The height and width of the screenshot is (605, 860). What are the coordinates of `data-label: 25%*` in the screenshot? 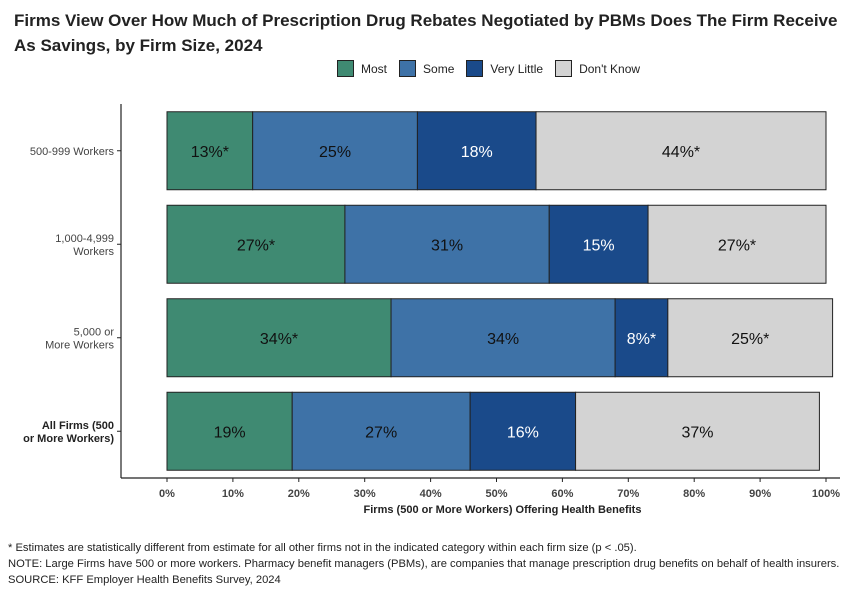 It's located at (750, 339).